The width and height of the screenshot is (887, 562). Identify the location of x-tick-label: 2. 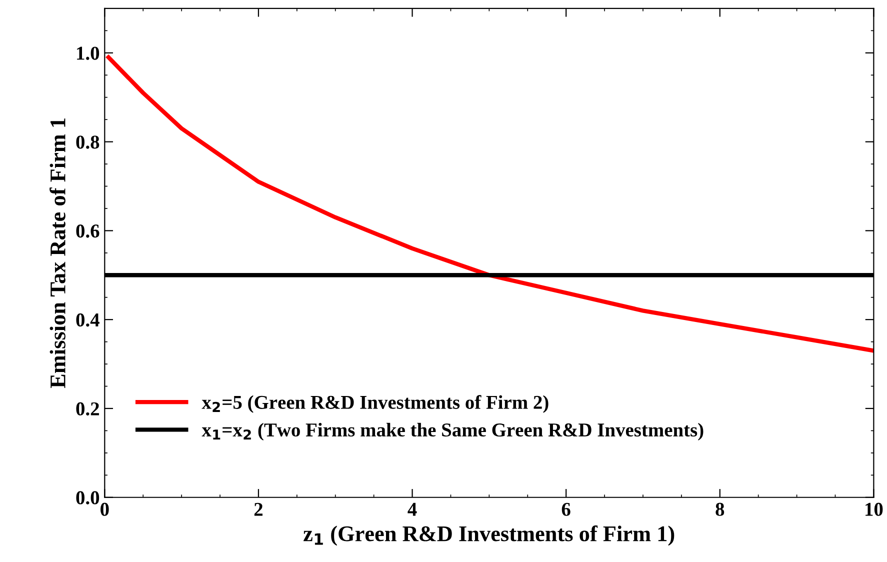
(258, 509).